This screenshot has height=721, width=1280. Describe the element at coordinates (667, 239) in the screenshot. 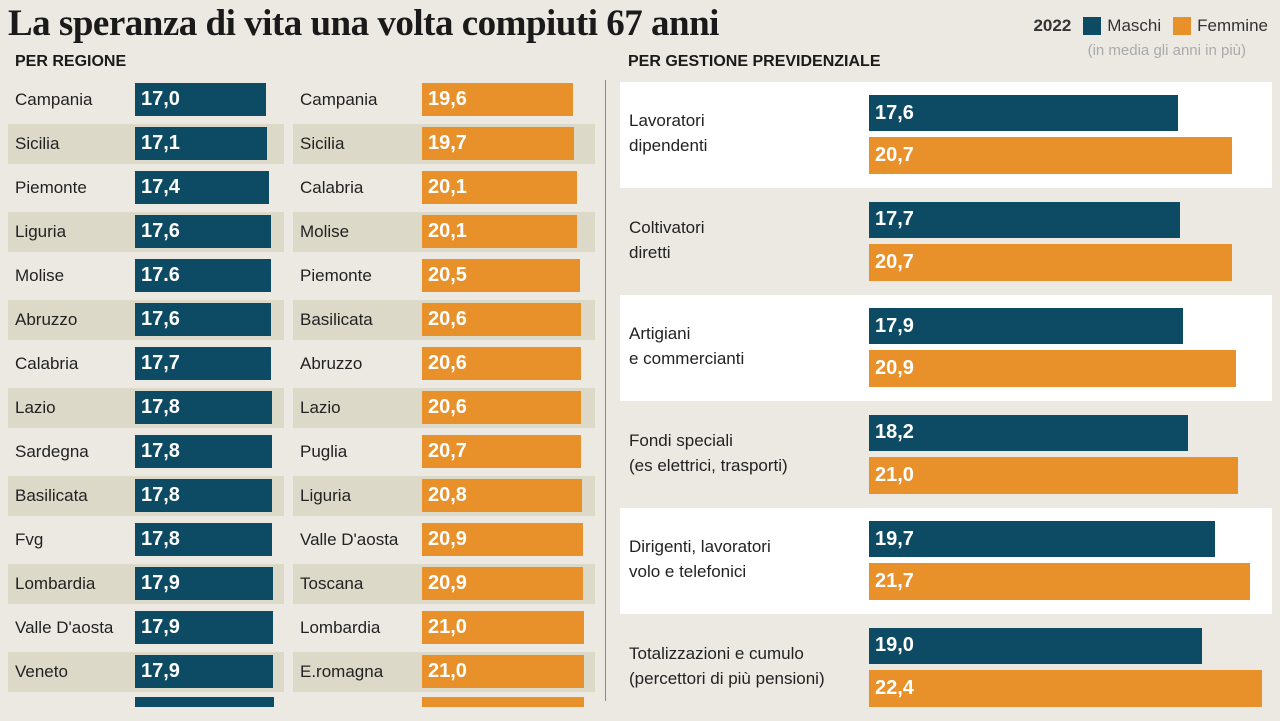

I see `pension-label: Coltivatori diretti` at that location.